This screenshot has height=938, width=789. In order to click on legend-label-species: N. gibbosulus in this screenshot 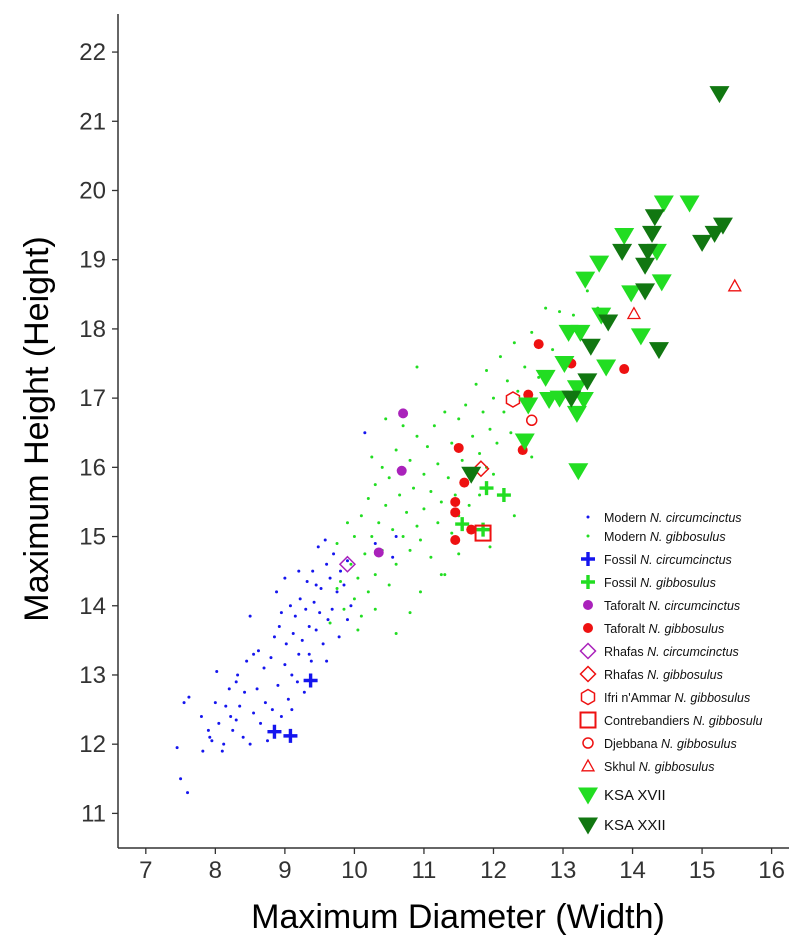, I will do `click(688, 537)`.